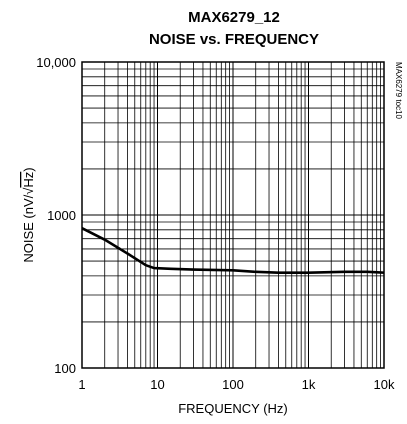  I want to click on y-tick-label: 10,000, so click(56, 62).